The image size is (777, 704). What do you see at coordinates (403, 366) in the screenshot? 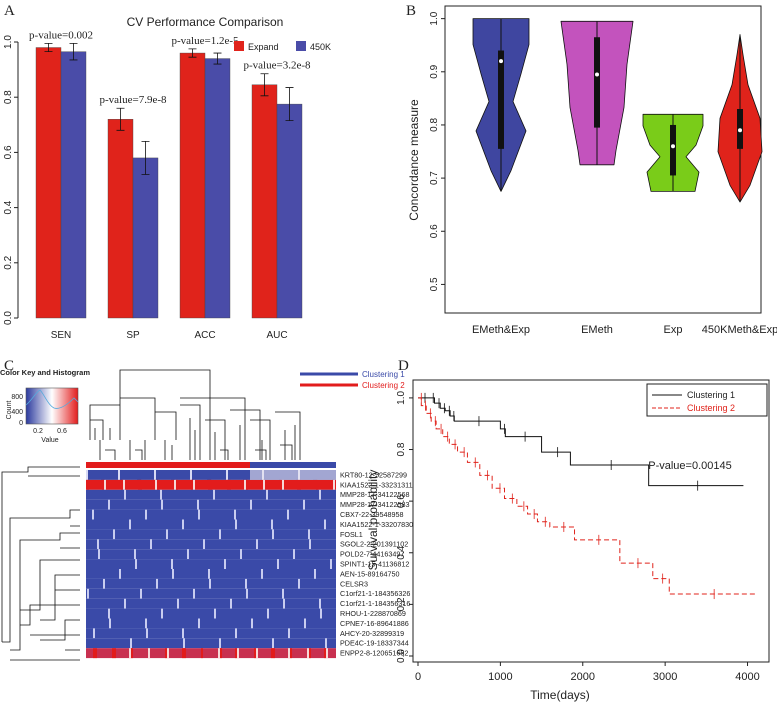
I see `panel-label-d: D` at bounding box center [403, 366].